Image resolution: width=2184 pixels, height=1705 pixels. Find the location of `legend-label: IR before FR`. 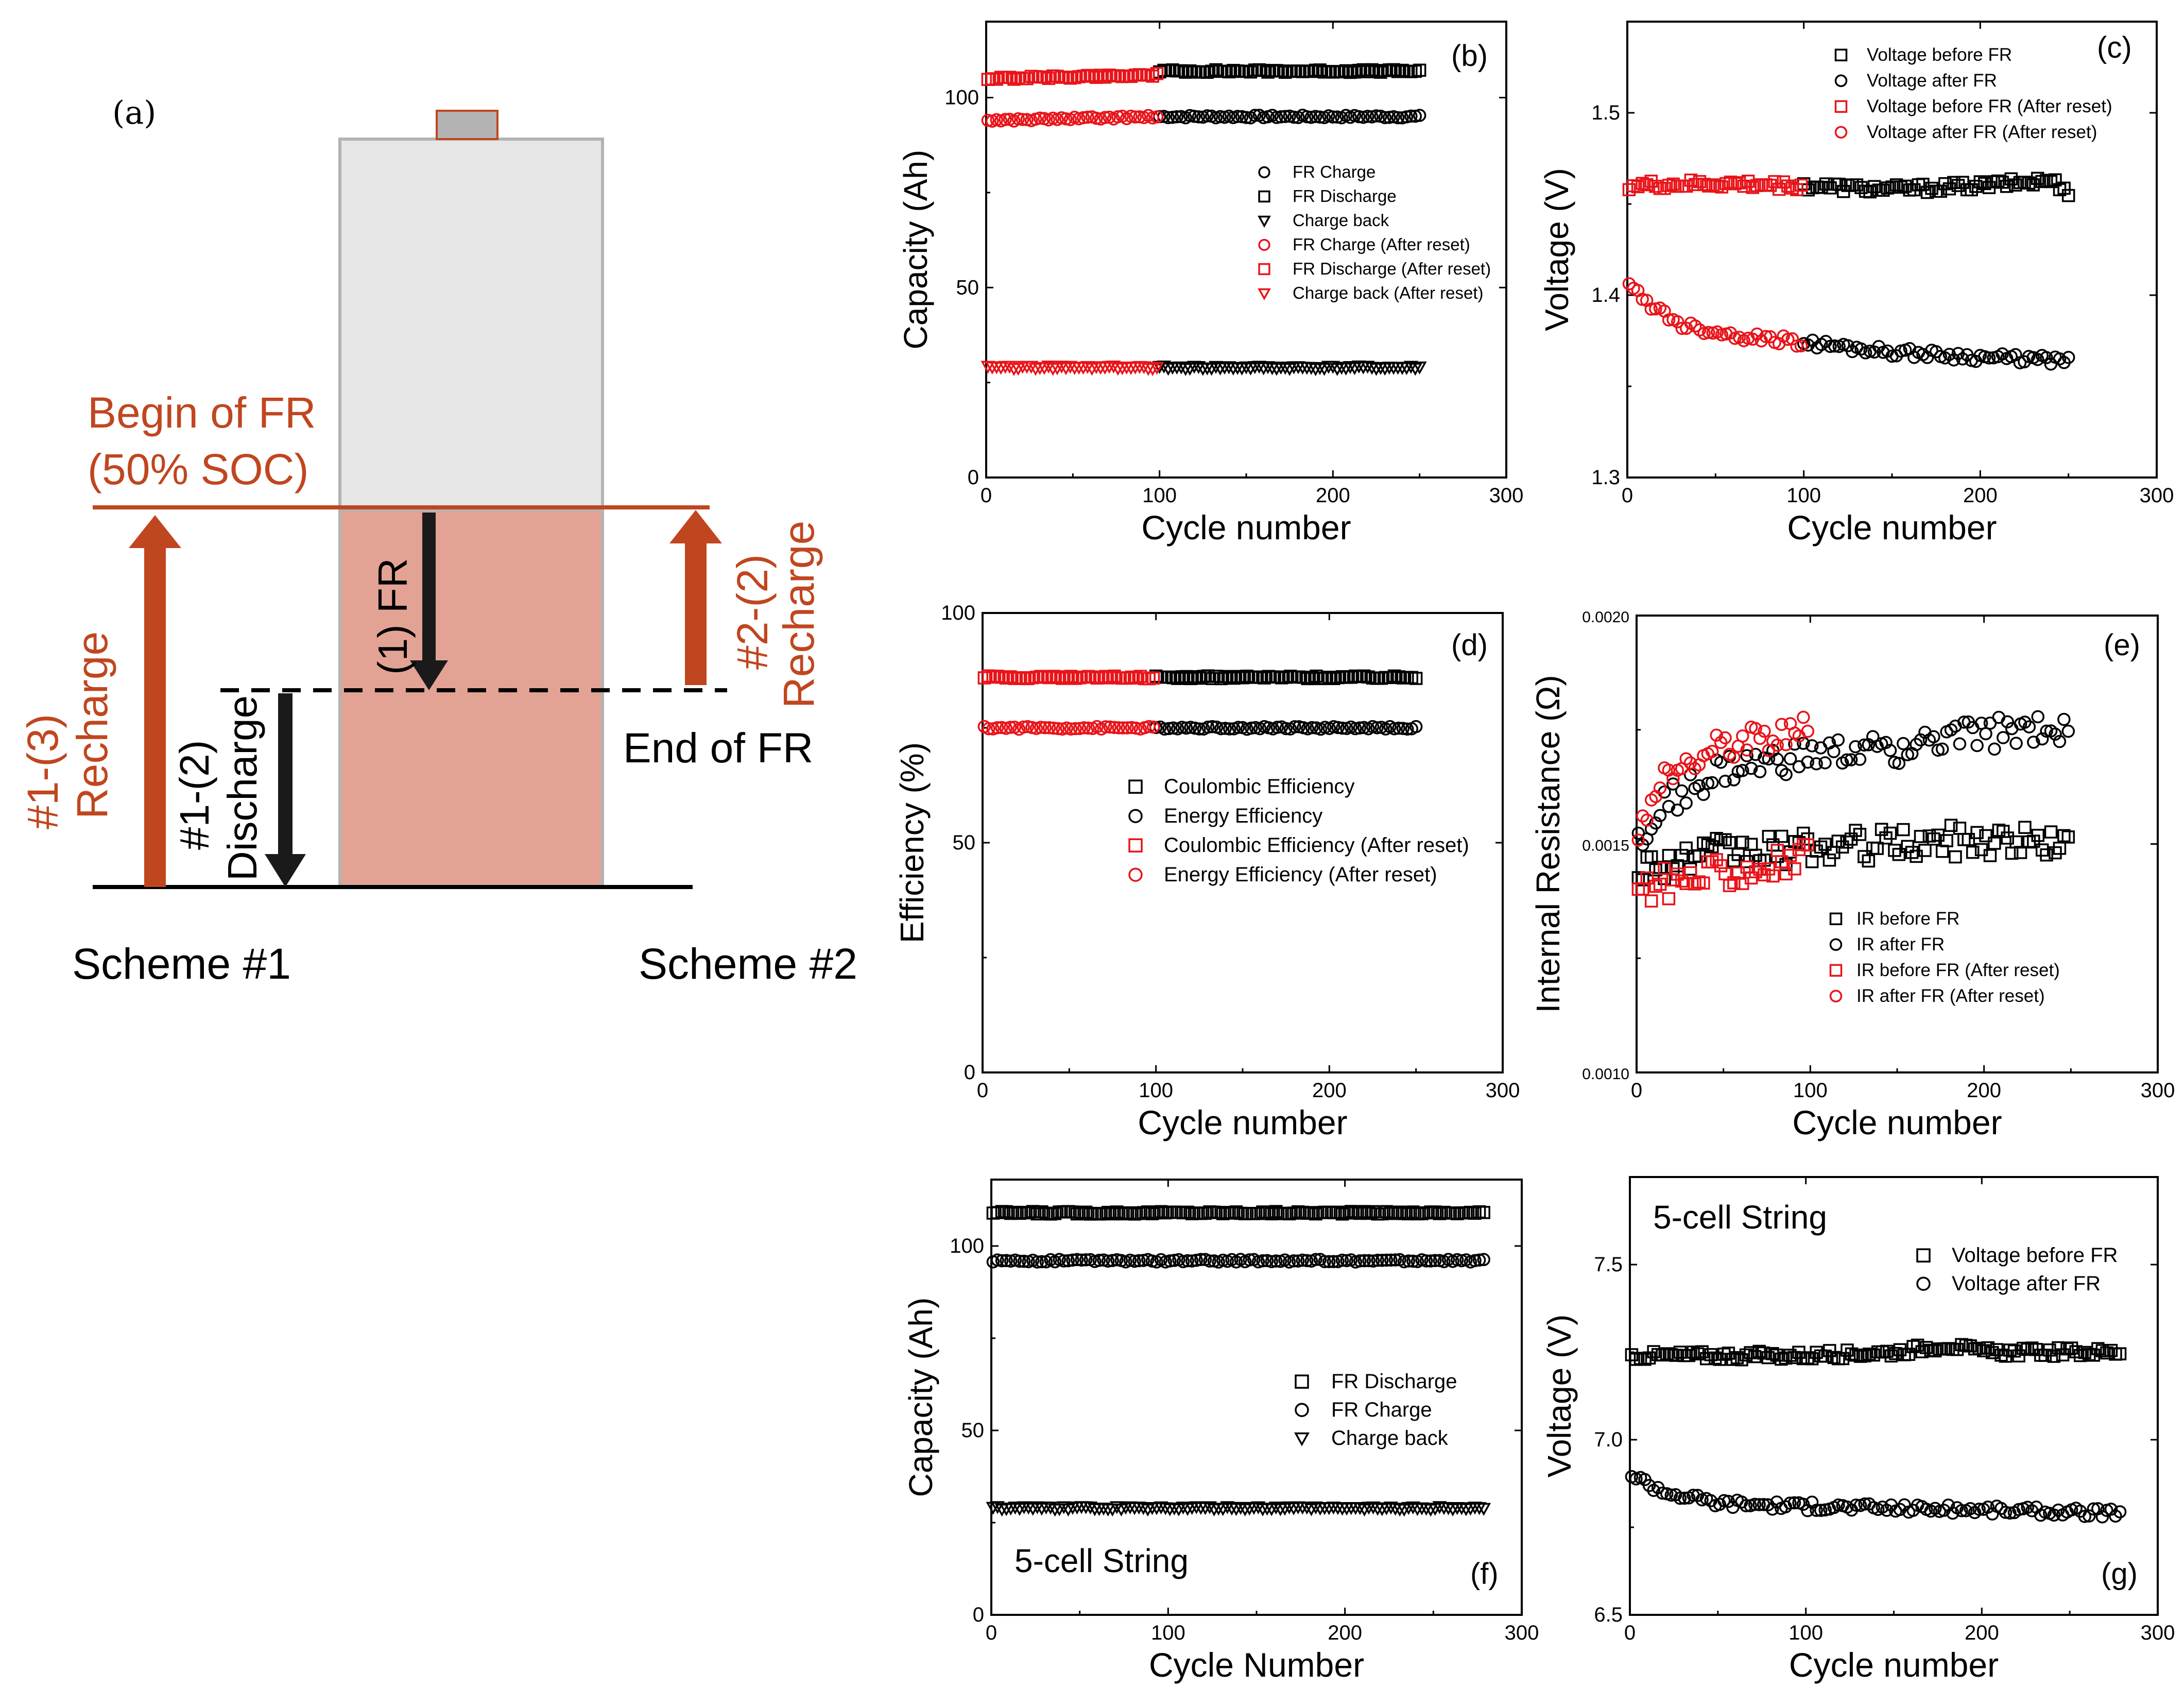

legend-label: IR before FR is located at coordinates (1907, 919).